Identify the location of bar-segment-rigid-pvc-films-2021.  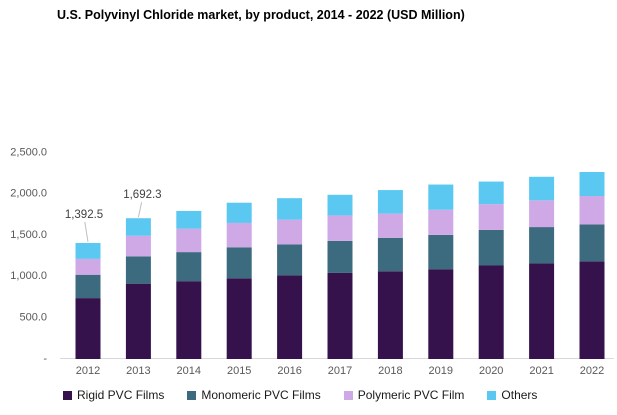
(542, 311).